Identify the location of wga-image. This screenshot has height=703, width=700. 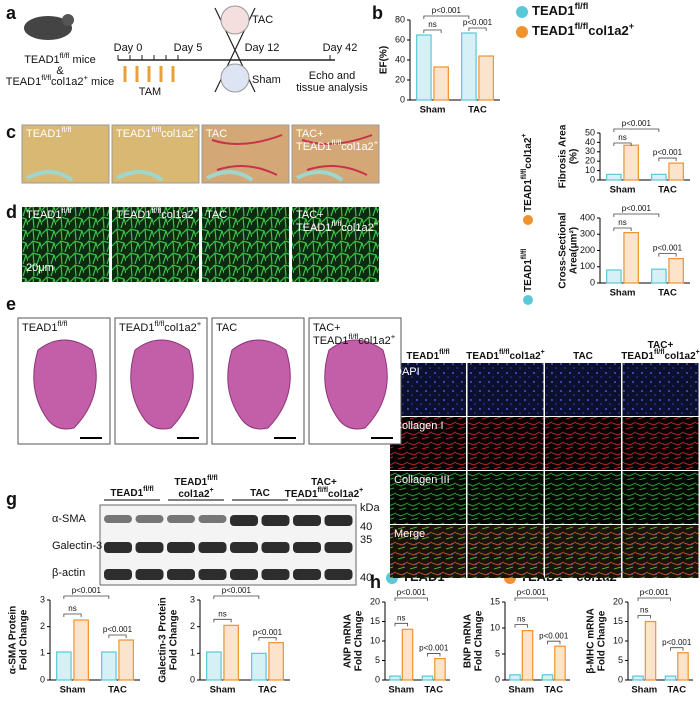
(155, 244).